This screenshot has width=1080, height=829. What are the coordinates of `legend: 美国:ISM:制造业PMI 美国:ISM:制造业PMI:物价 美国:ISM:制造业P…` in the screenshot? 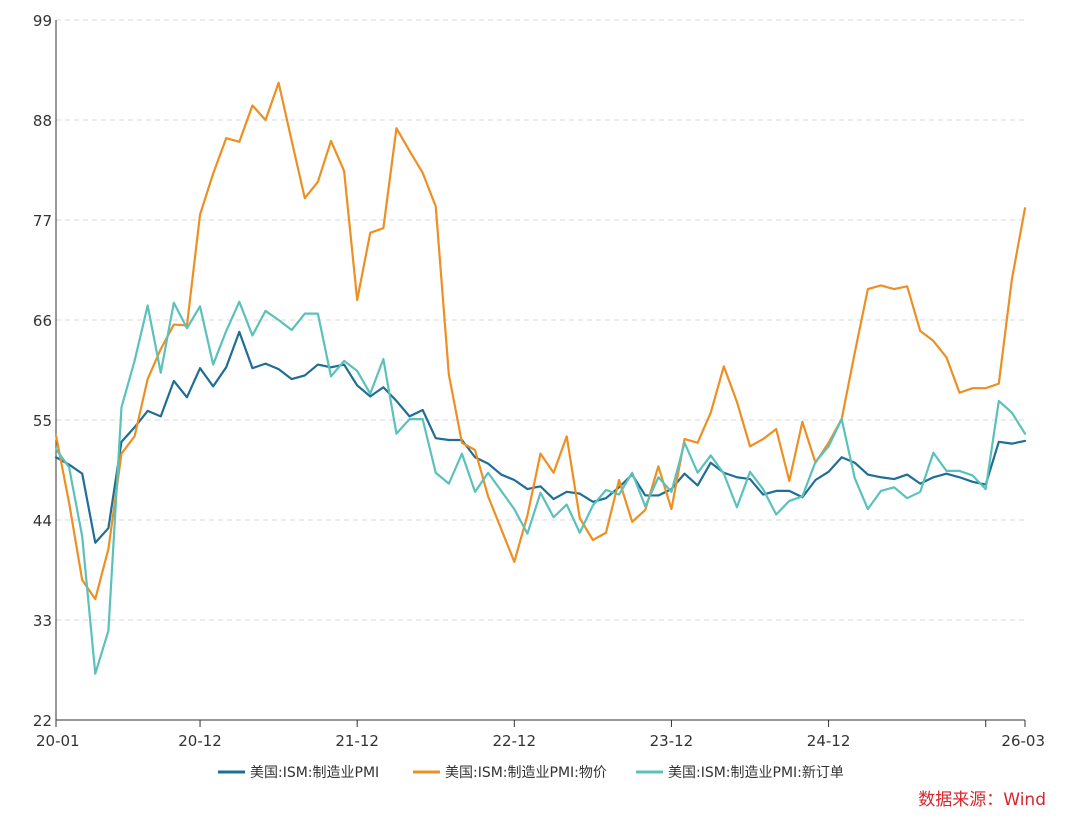 It's located at (531, 773).